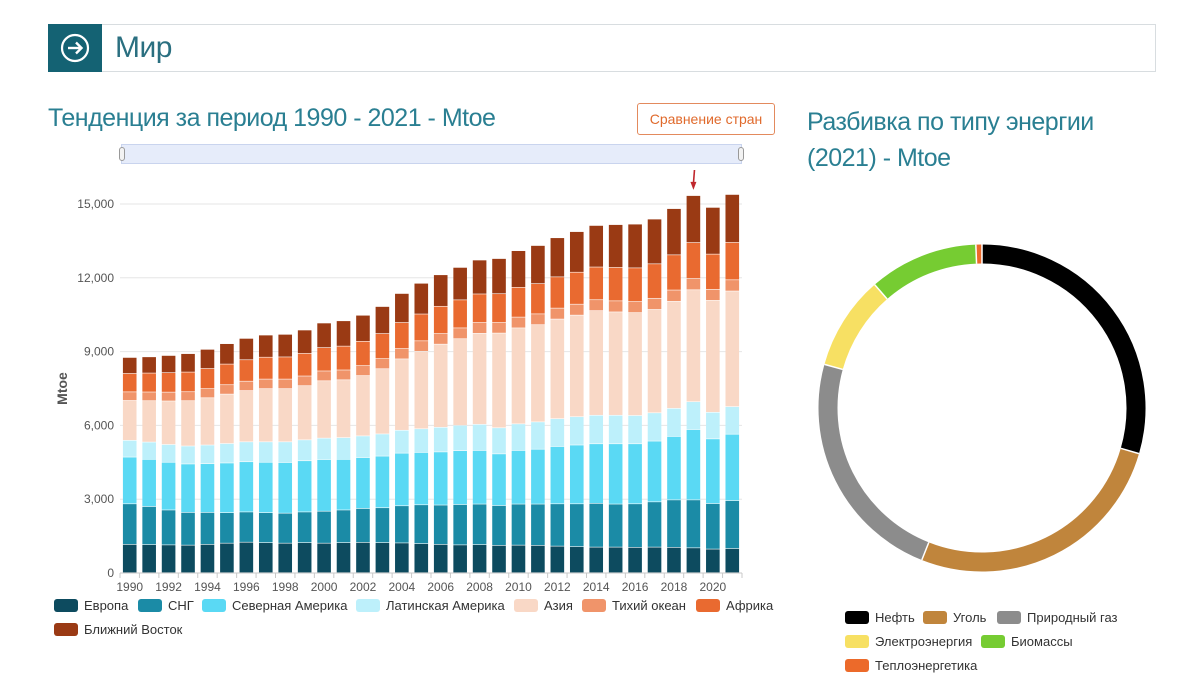 This screenshot has height=692, width=1200. What do you see at coordinates (166, 605) in the screenshot?
I see `legend-item: СНГ` at bounding box center [166, 605].